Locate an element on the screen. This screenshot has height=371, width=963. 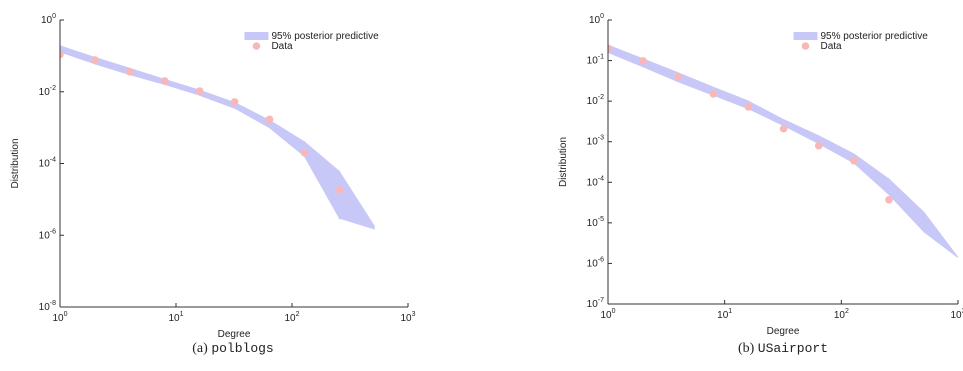
tick-exponent: -8 is located at coordinates (53, 303).